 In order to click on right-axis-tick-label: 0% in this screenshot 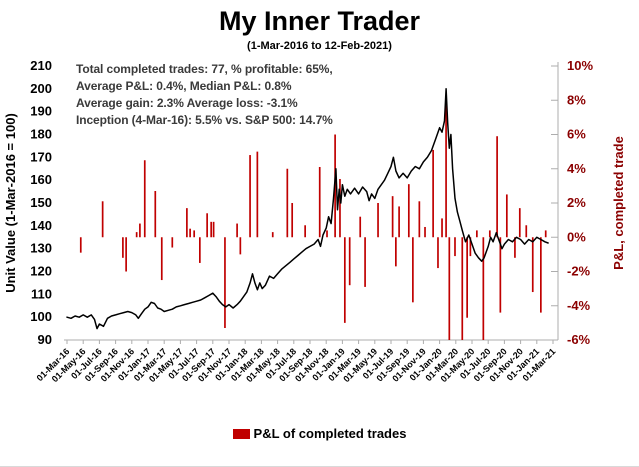, I will do `click(576, 236)`.